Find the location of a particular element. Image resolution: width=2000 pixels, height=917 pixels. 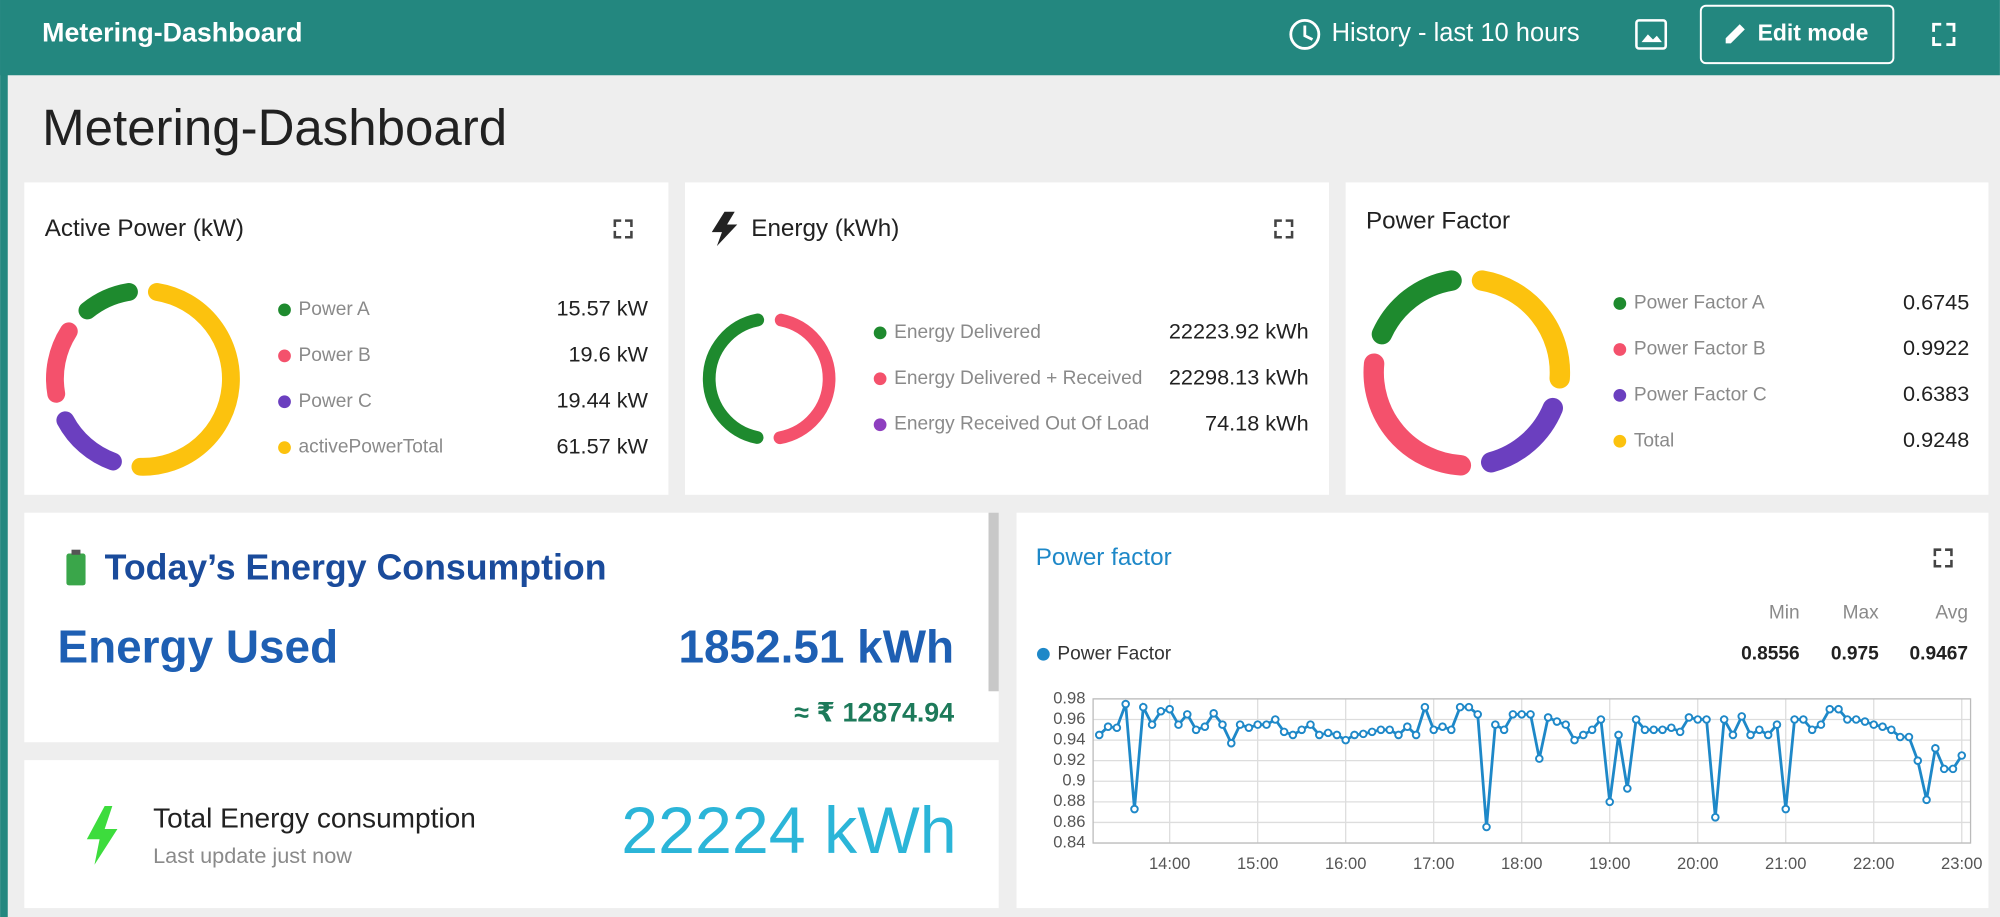

legend-value: 74.18 kWh is located at coordinates (1257, 422).